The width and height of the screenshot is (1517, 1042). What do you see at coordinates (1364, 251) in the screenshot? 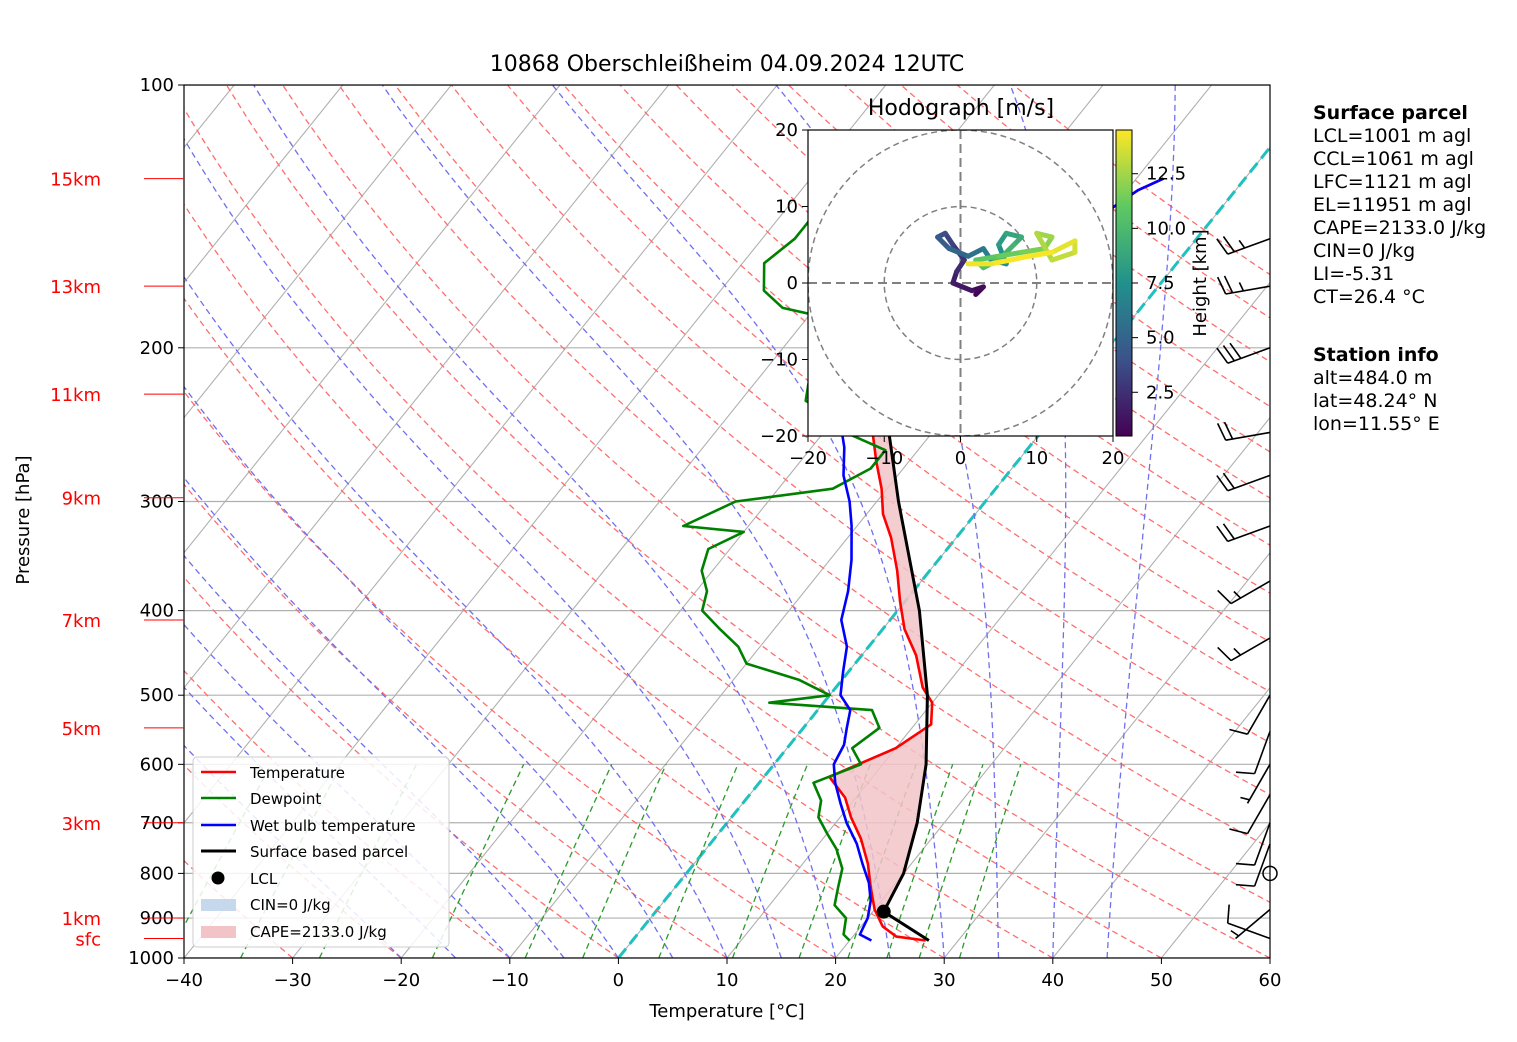
I see `parcel-line-cin: CIN=0 J/kg` at bounding box center [1364, 251].